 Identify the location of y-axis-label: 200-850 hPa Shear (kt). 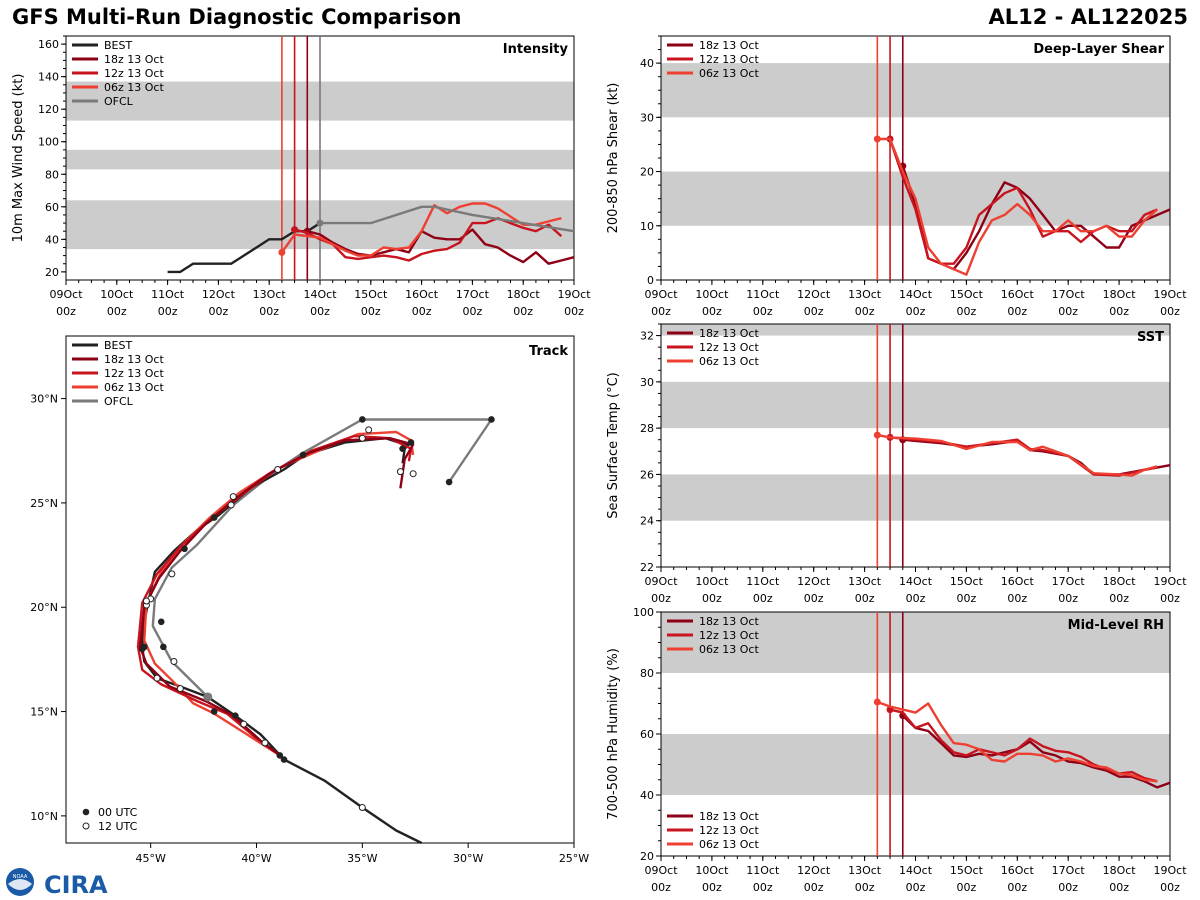
(613, 158).